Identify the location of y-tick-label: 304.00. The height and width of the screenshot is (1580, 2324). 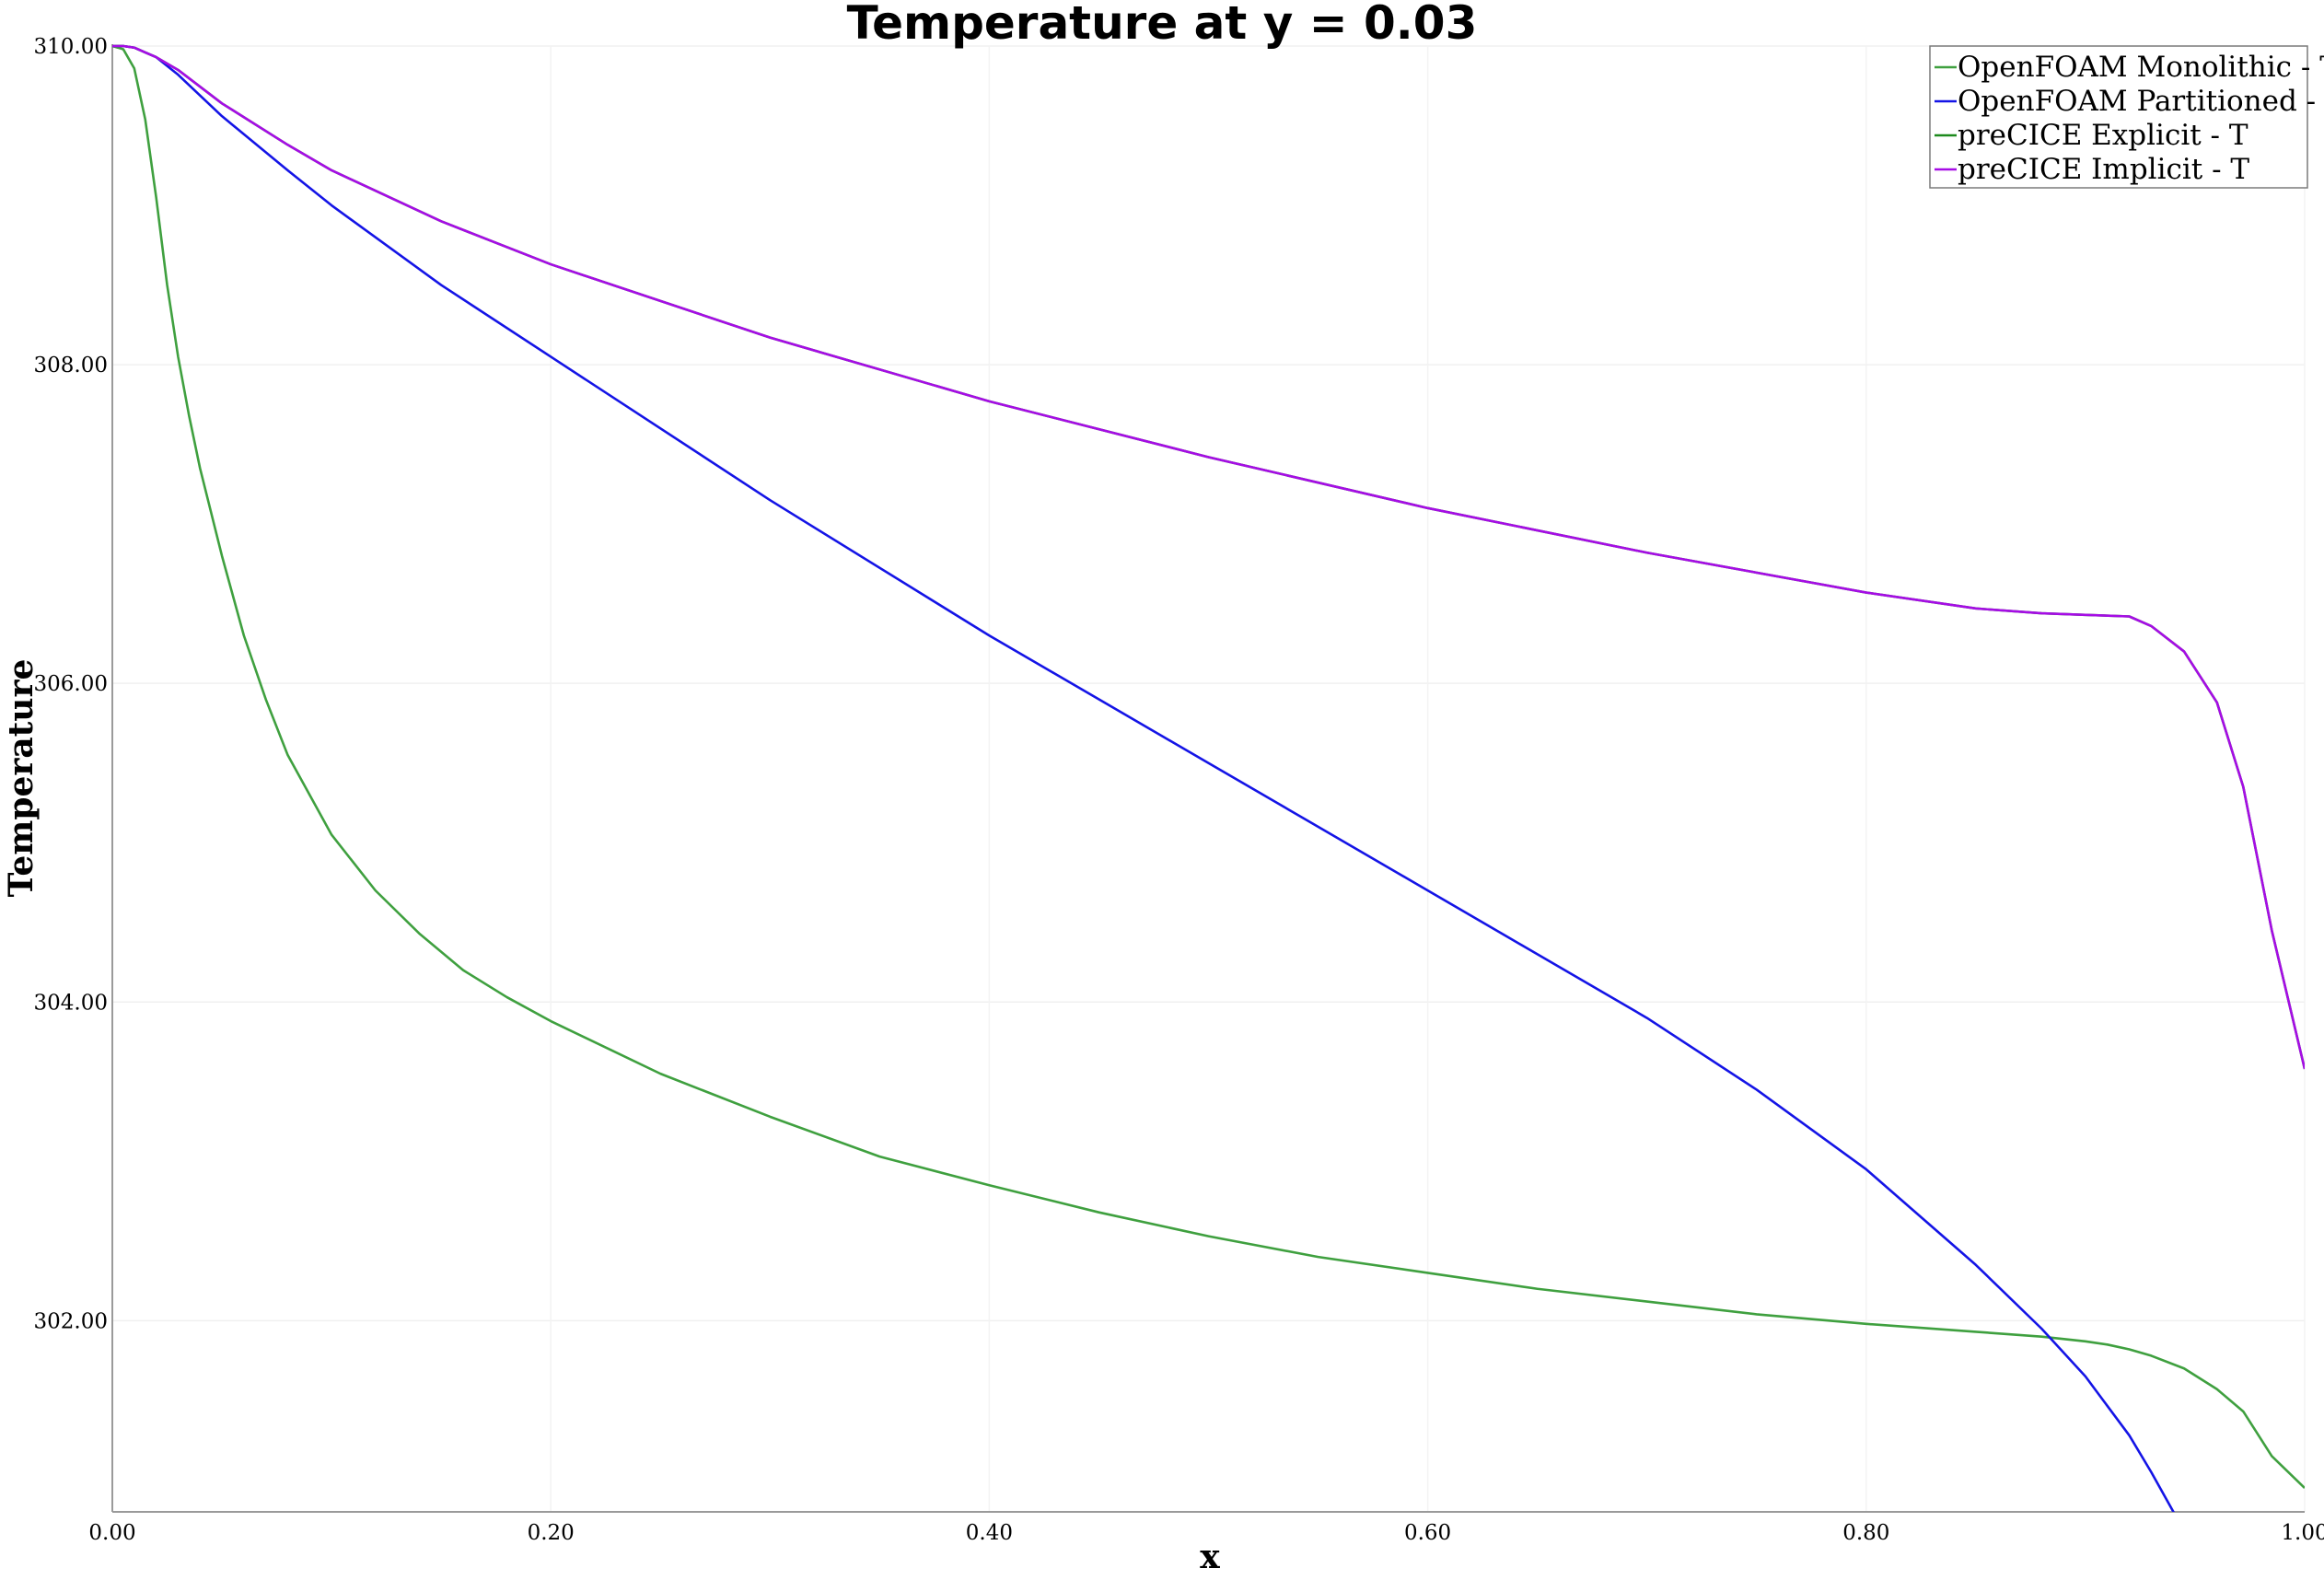
(71, 1003).